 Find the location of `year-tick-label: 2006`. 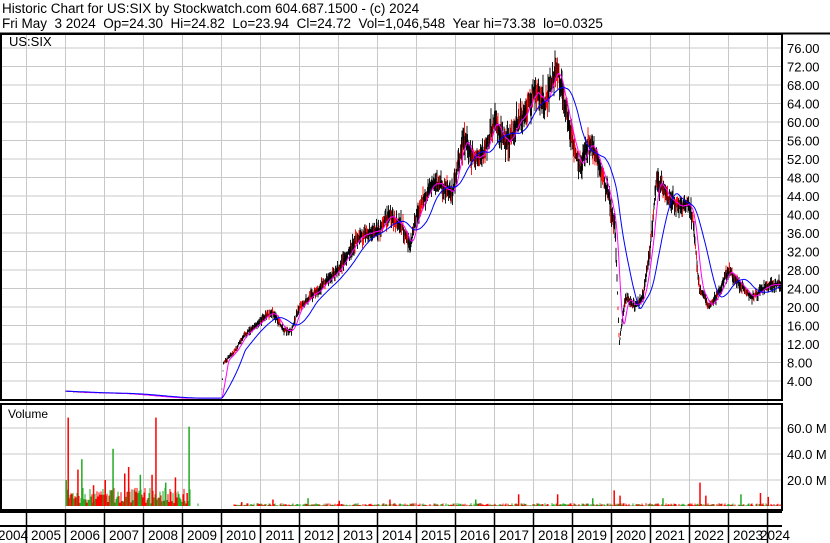

year-tick-label: 2006 is located at coordinates (85, 535).